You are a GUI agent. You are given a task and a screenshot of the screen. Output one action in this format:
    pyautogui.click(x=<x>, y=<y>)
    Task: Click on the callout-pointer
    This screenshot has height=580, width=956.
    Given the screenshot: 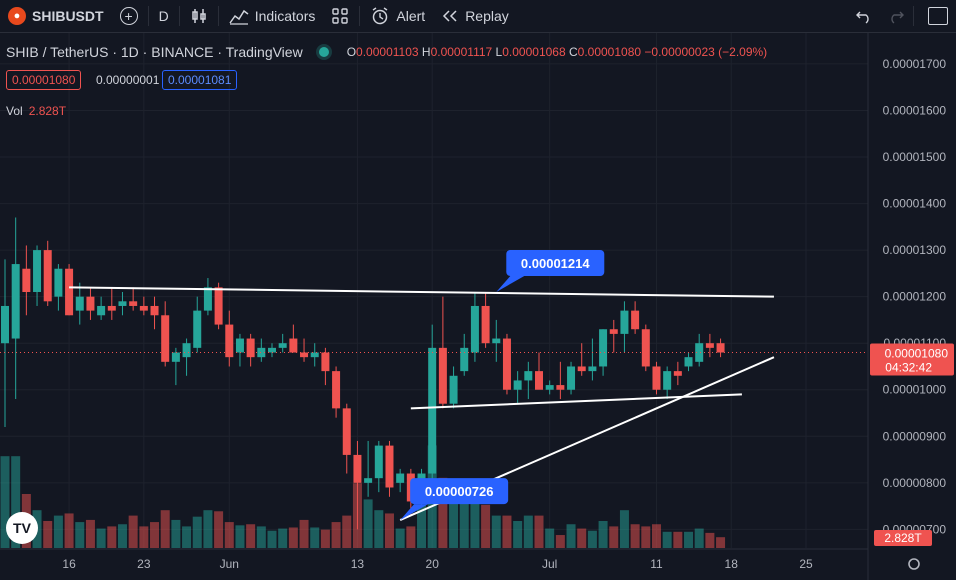 What is the action you would take?
    pyautogui.click(x=414, y=512)
    